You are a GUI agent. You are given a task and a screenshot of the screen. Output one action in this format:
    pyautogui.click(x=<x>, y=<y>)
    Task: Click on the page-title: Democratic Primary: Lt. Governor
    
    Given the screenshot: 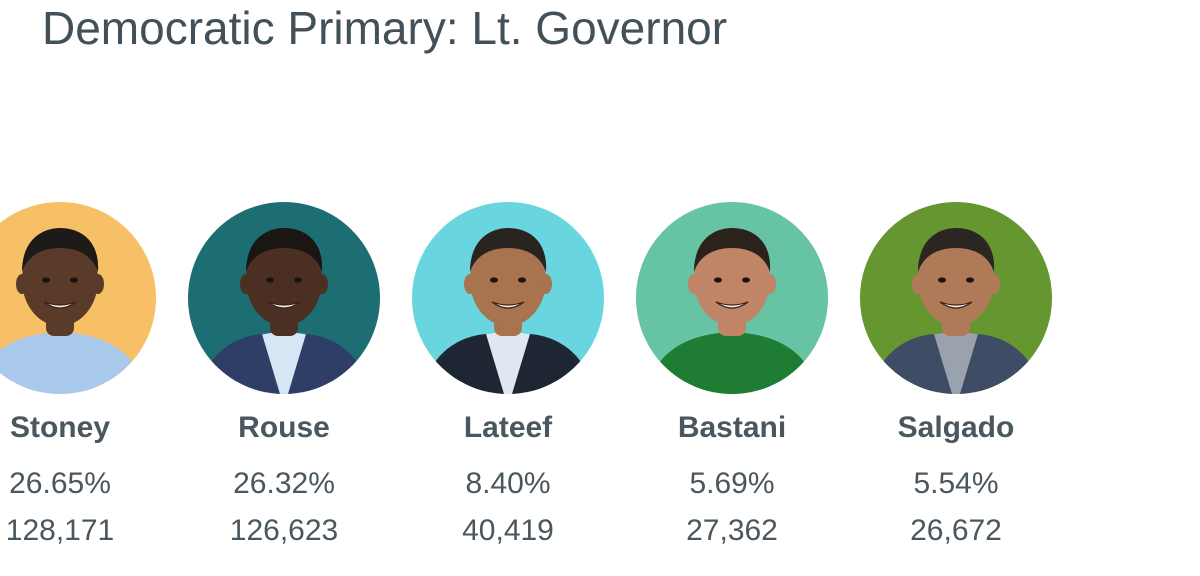 What is the action you would take?
    pyautogui.click(x=385, y=28)
    